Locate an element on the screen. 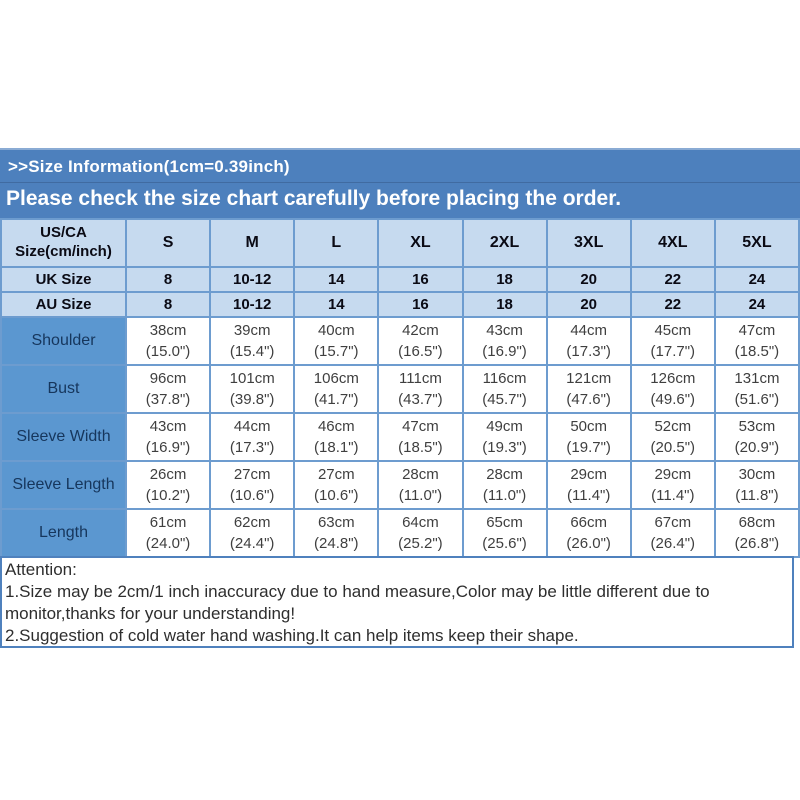  inch-value: (19.7") is located at coordinates (588, 447).